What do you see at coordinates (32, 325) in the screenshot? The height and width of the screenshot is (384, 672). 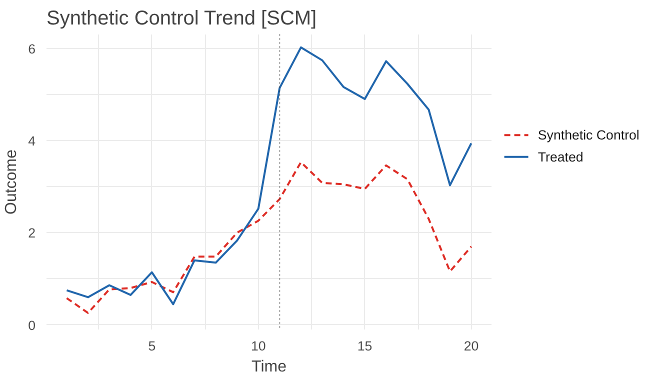 I see `y-tick-label: 0` at bounding box center [32, 325].